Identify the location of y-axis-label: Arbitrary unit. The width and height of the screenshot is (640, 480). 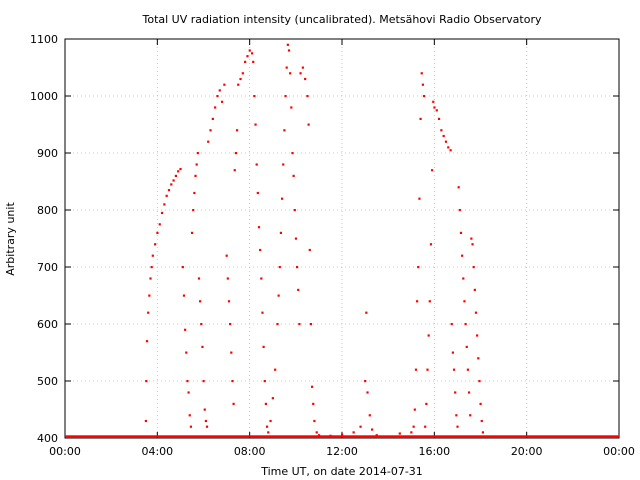
(10, 239).